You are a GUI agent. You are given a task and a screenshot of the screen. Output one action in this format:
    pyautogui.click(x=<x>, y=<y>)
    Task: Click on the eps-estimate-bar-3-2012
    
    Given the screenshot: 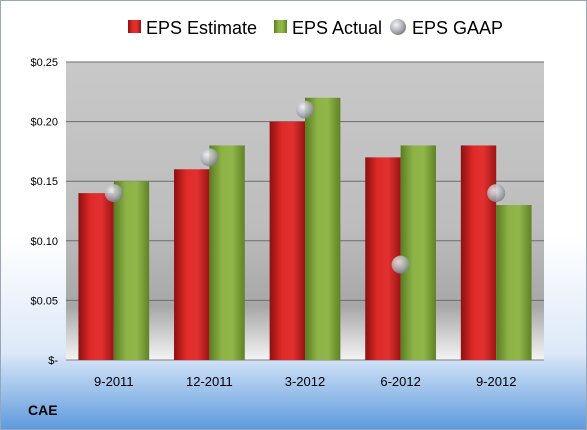 What is the action you would take?
    pyautogui.click(x=287, y=240)
    